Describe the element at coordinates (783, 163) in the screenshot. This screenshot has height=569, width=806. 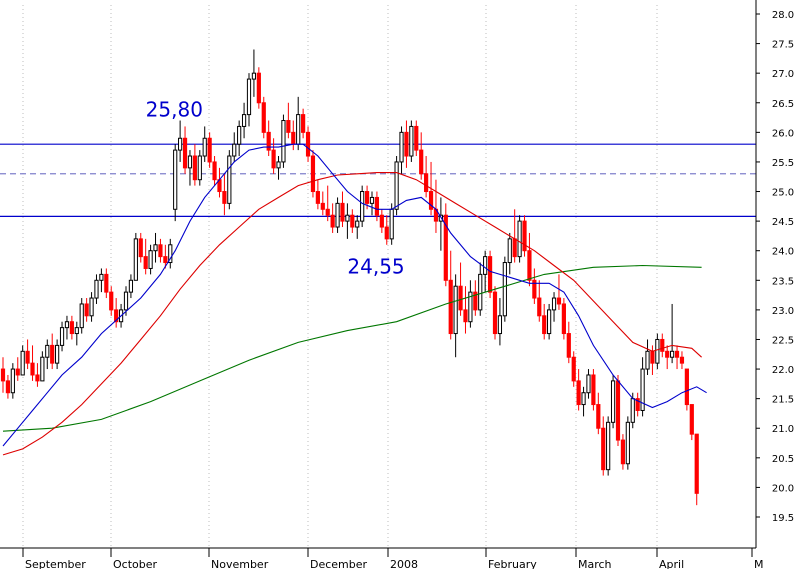
I see `y-tick-label: 25.5` at that location.